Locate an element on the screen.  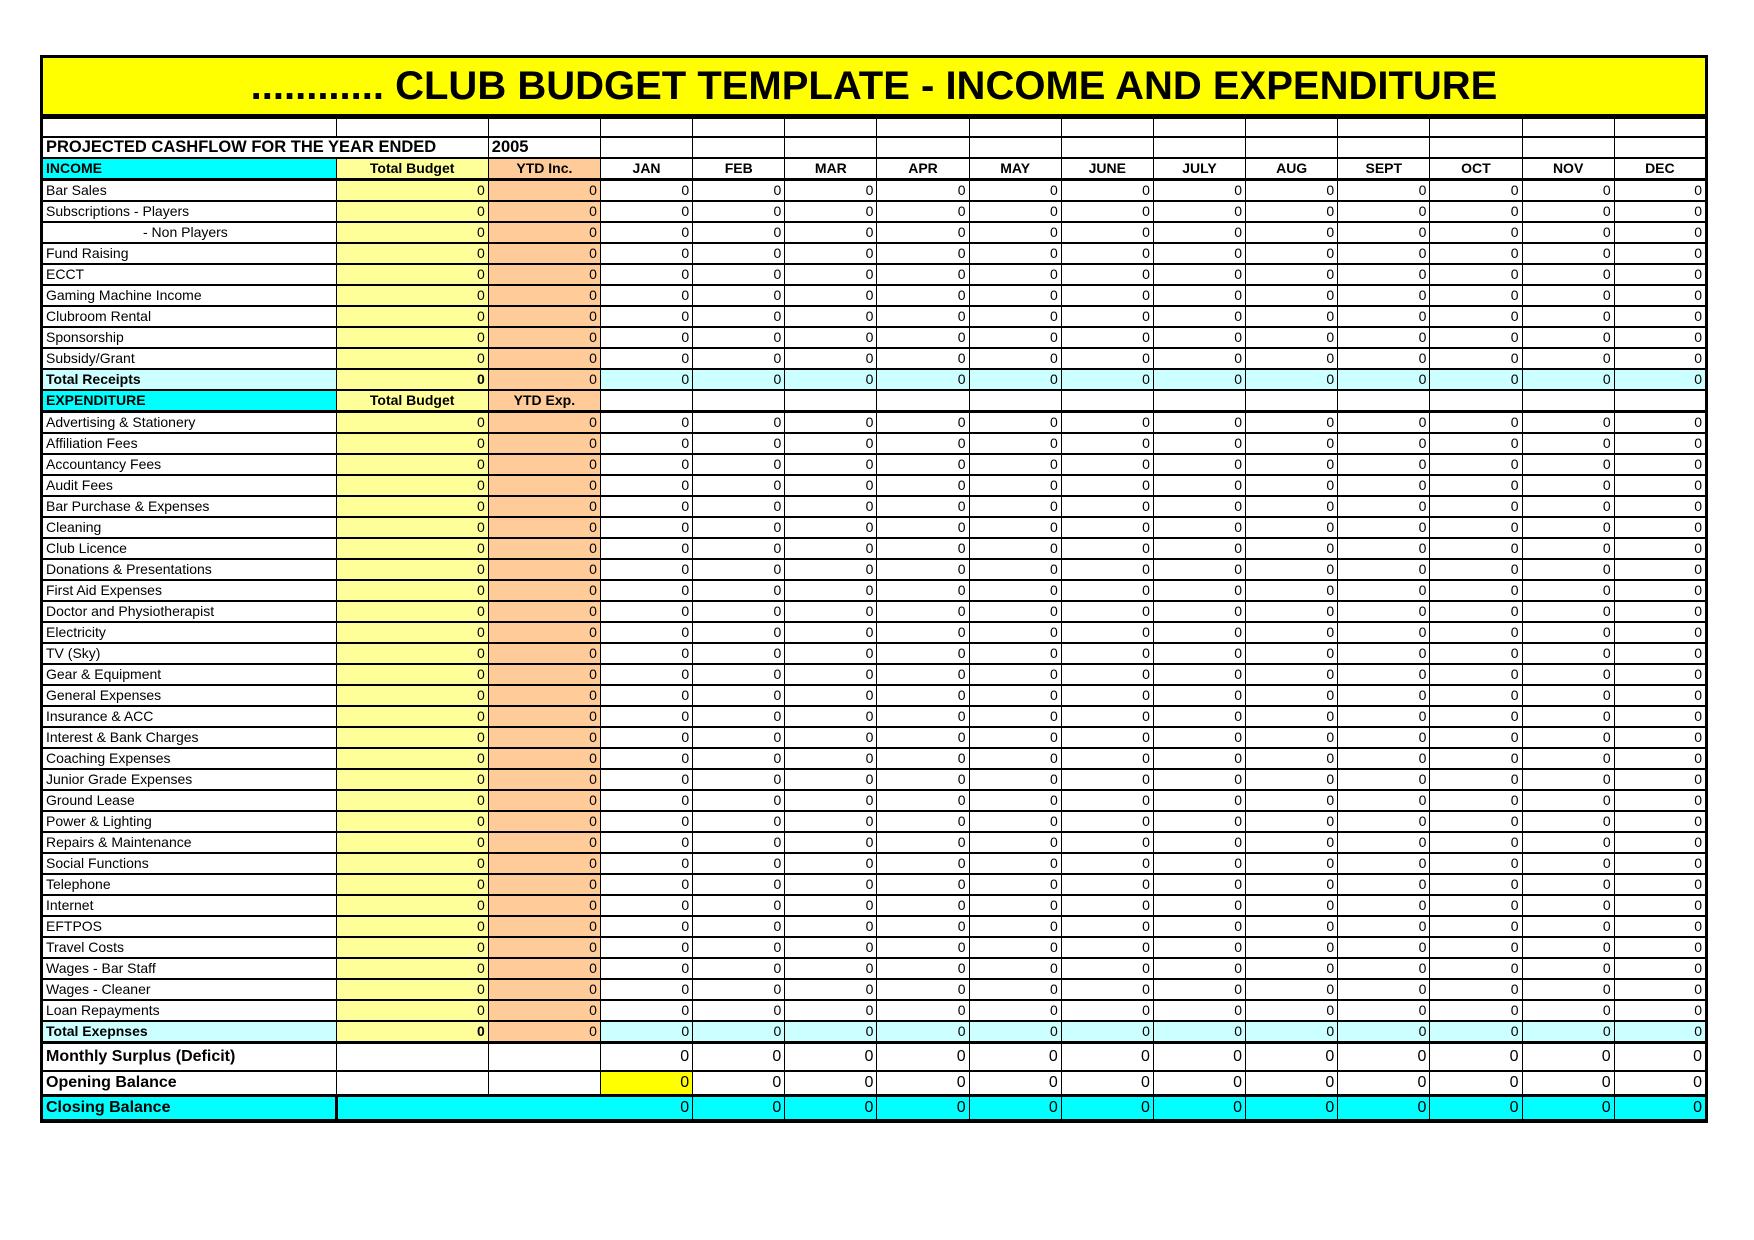
income-section-header: INCOME is located at coordinates (189, 169).